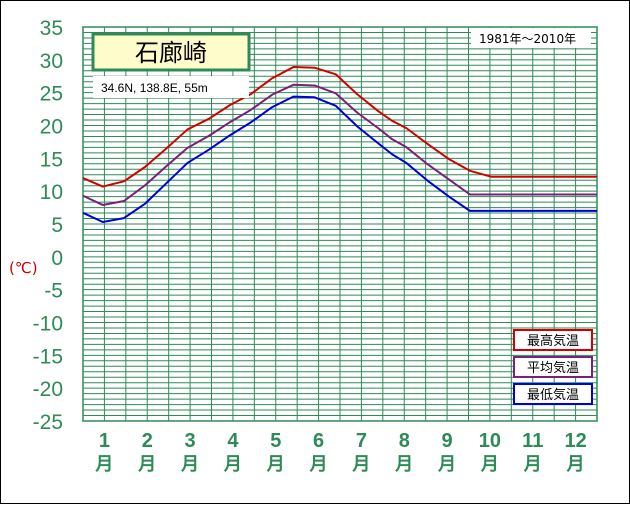  I want to click on x-tick-label: 9, so click(447, 441).